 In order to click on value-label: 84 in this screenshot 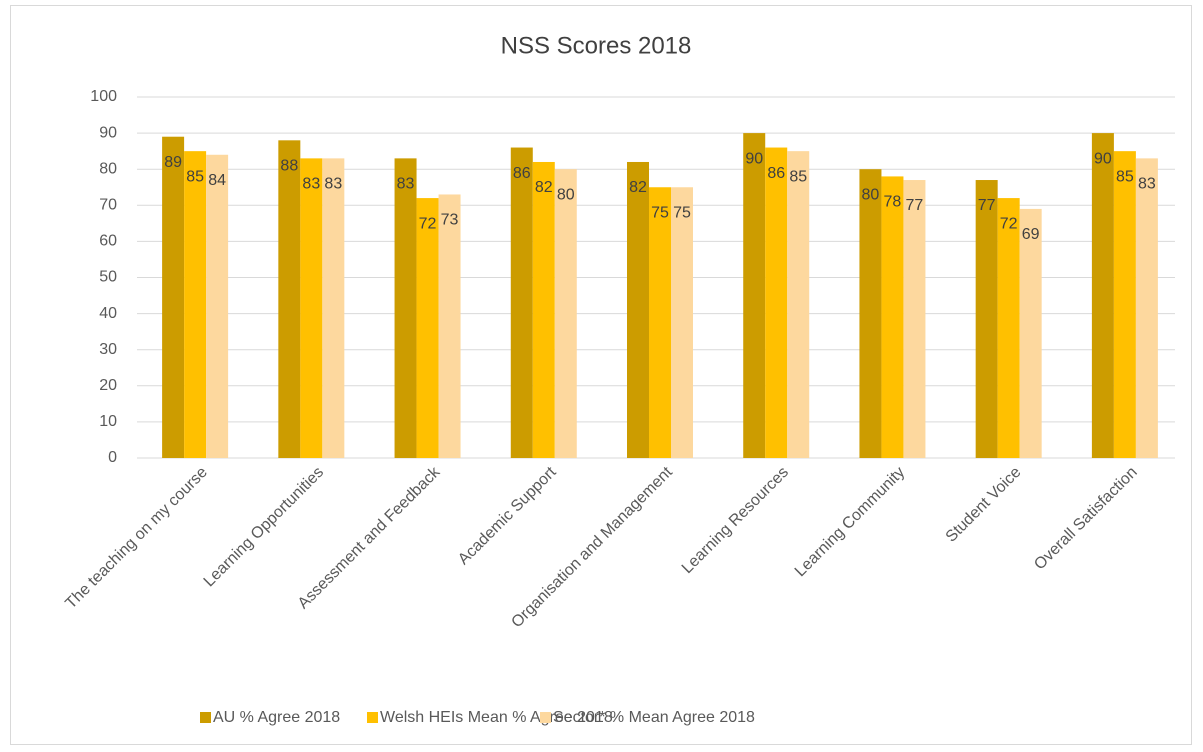, I will do `click(217, 180)`.